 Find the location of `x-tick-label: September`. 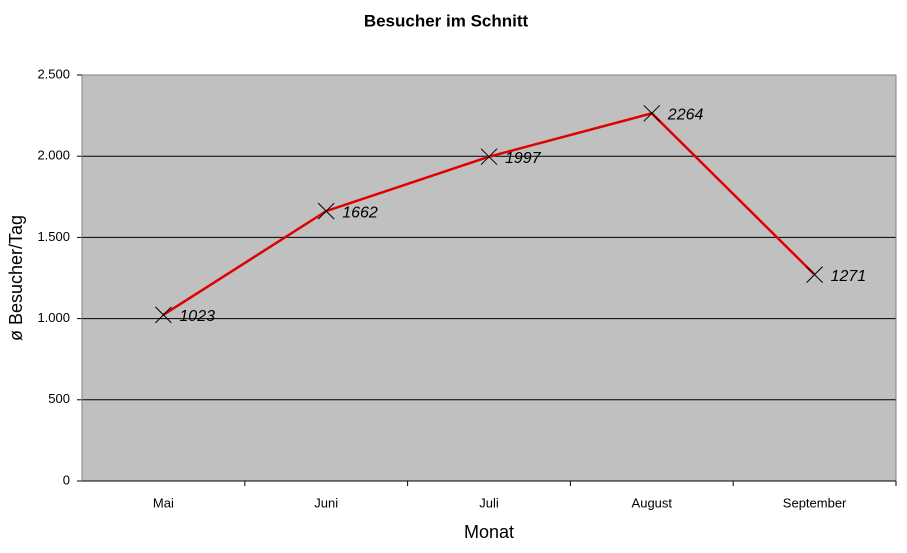

x-tick-label: September is located at coordinates (815, 502).